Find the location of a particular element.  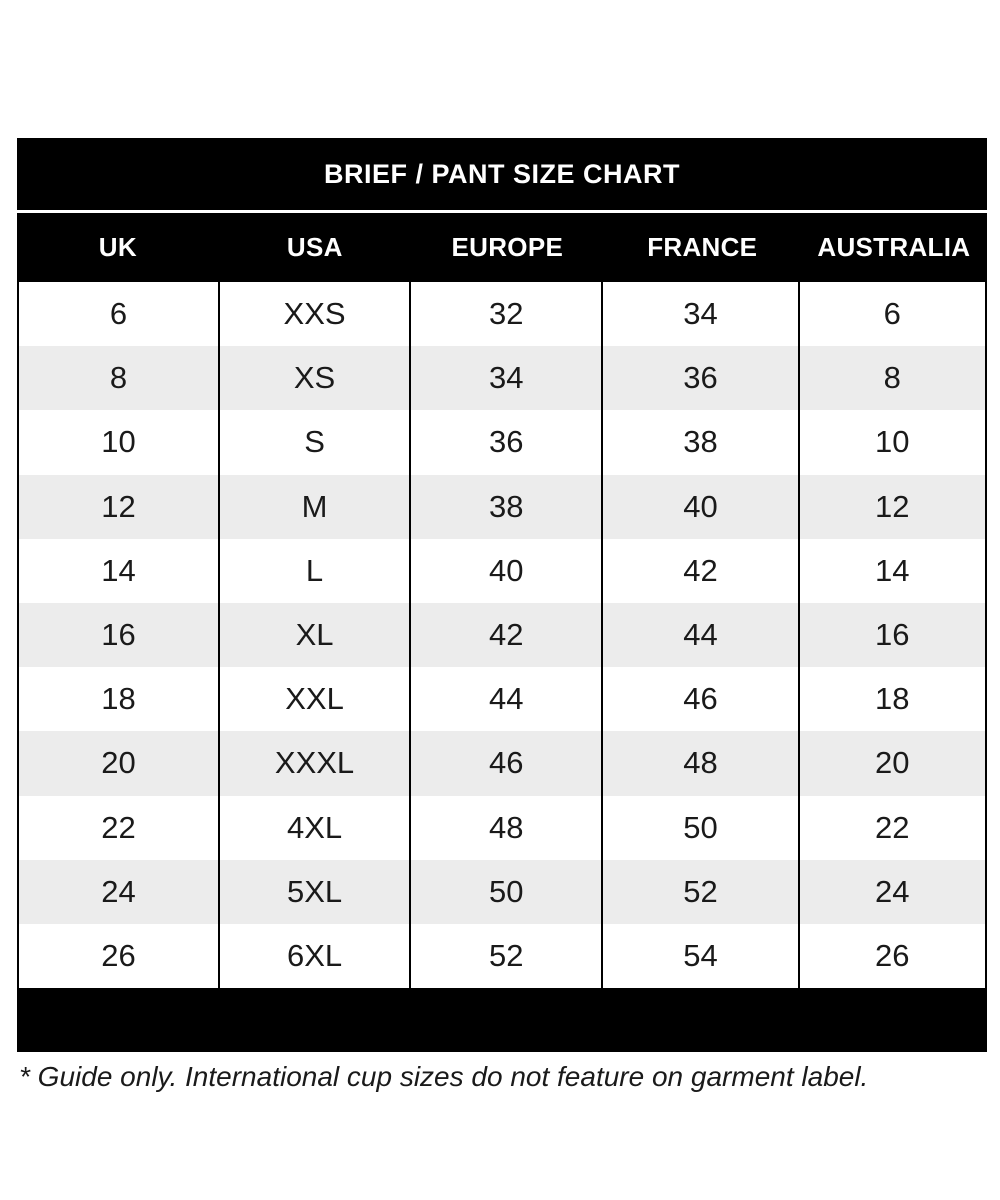

table-row: 12 M 38 40 12 is located at coordinates (502, 506).